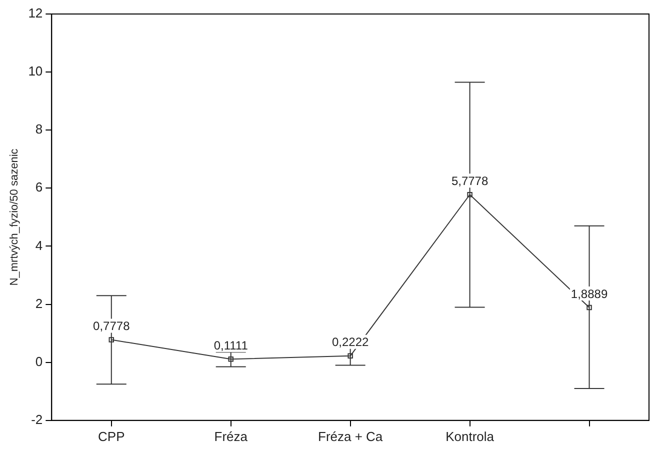  I want to click on x-tick-label: Kontrola, so click(470, 436).